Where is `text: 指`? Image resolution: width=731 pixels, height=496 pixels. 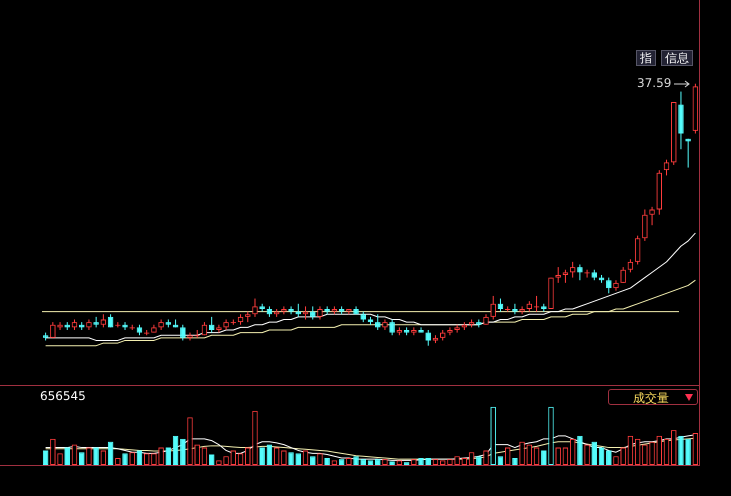
text: 指 is located at coordinates (646, 58).